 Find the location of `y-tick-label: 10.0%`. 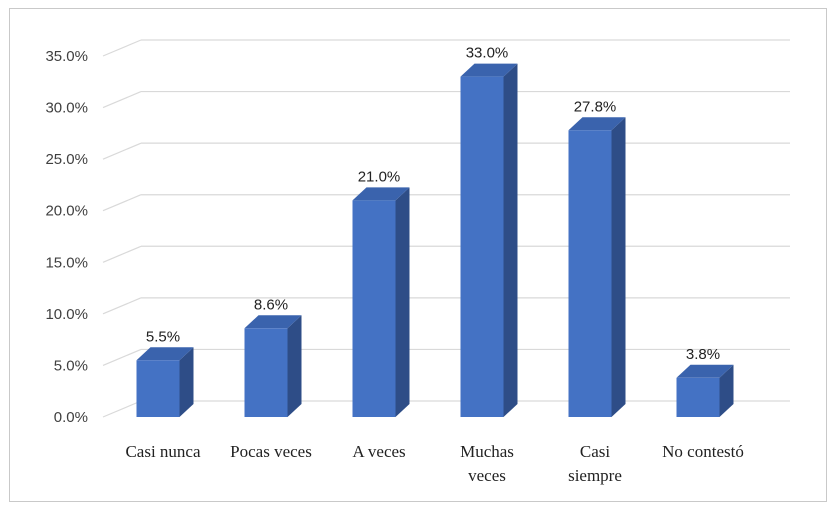

y-tick-label: 10.0% is located at coordinates (66, 314).